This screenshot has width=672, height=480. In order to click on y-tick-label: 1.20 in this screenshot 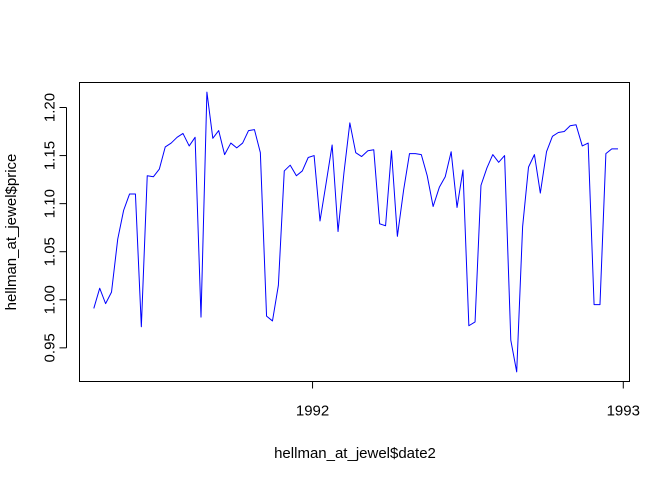, I will do `click(50, 107)`.